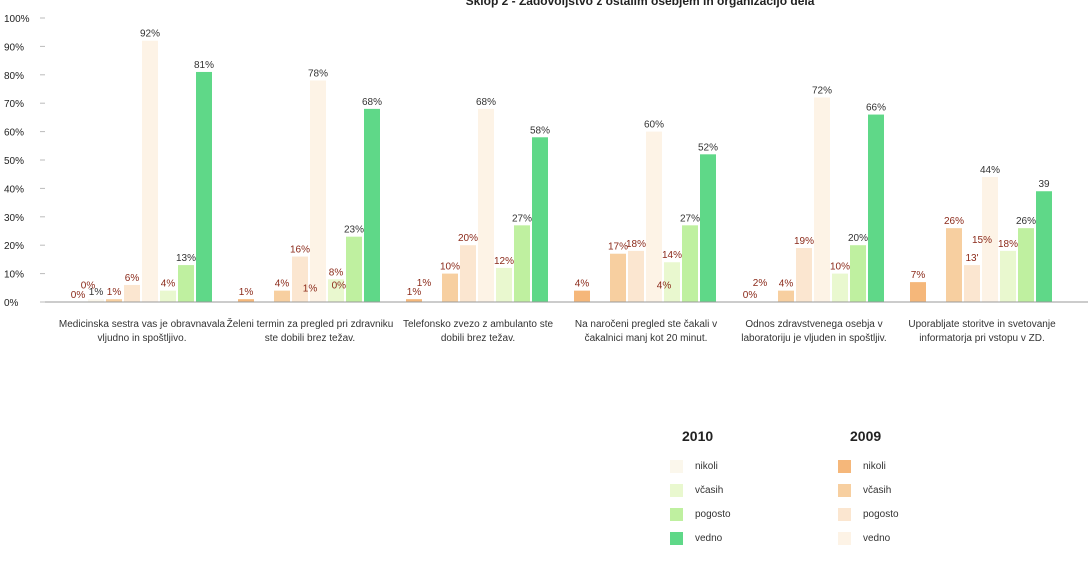  What do you see at coordinates (918, 275) in the screenshot?
I see `data-label: 7%` at bounding box center [918, 275].